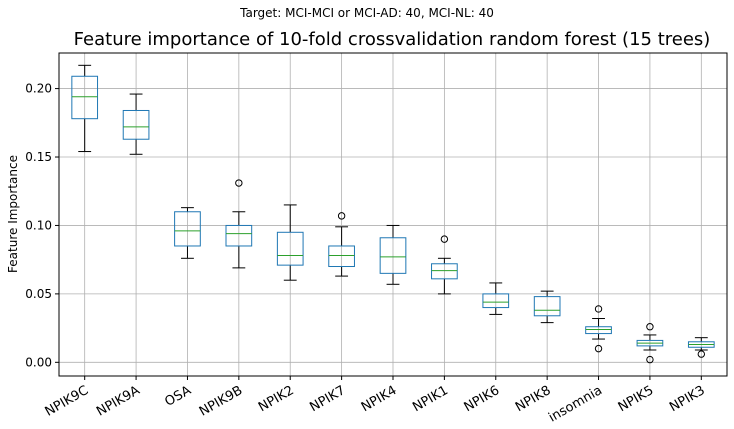 The width and height of the screenshot is (734, 429). Describe the element at coordinates (38, 362) in the screenshot. I see `y-tick-label: 0.00` at that location.